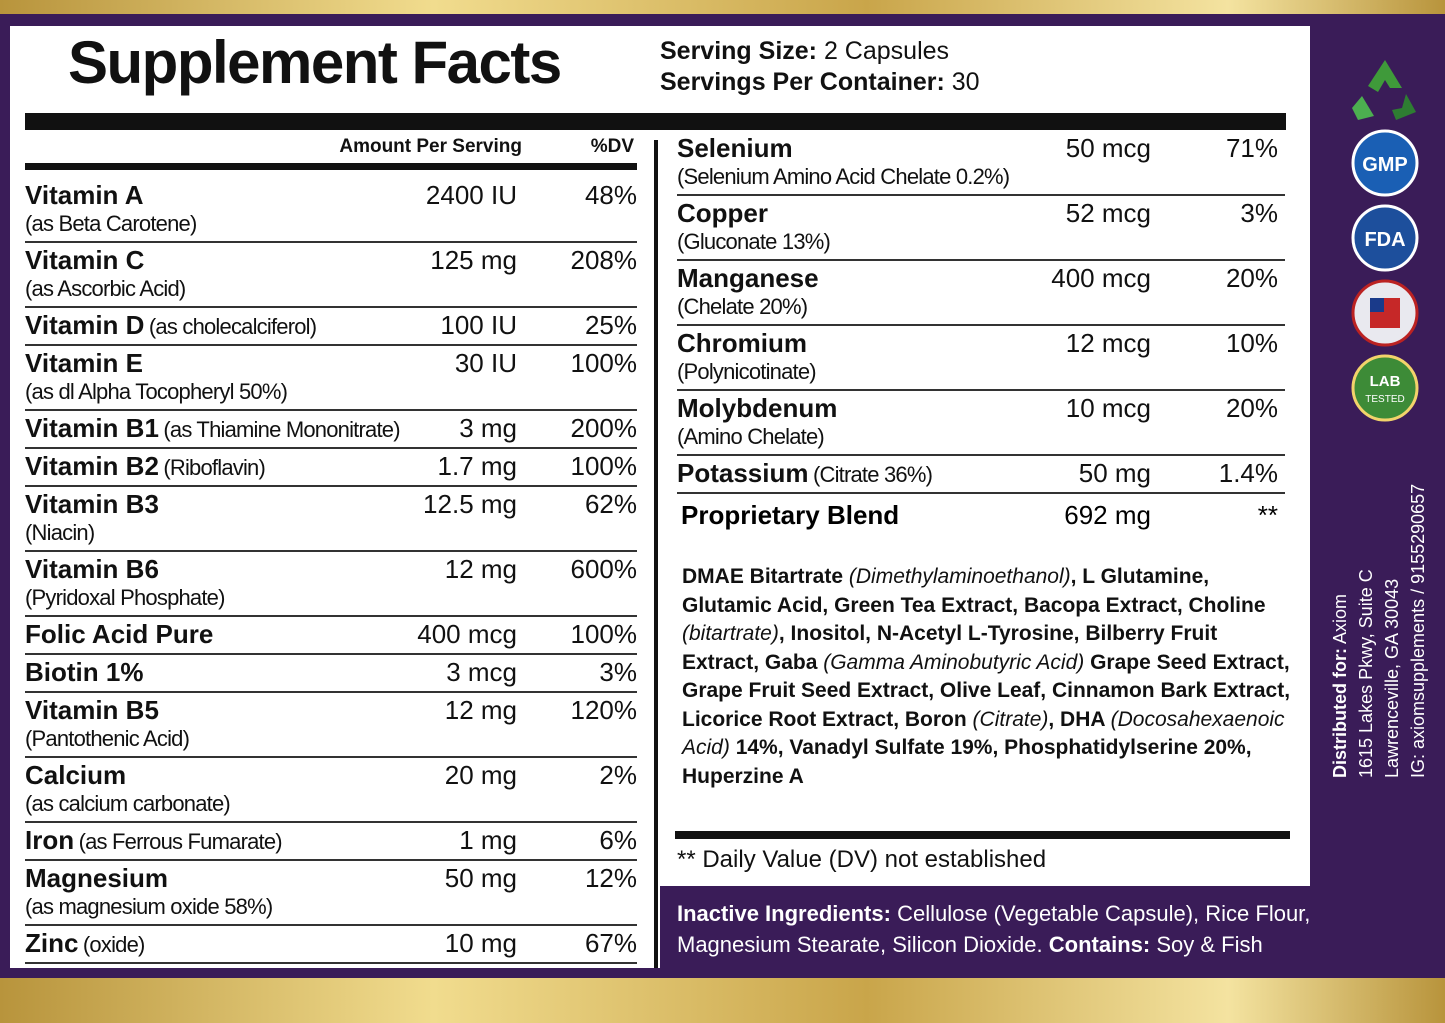 This screenshot has width=1445, height=1023. I want to click on badge-text: GMP, so click(1385, 165).